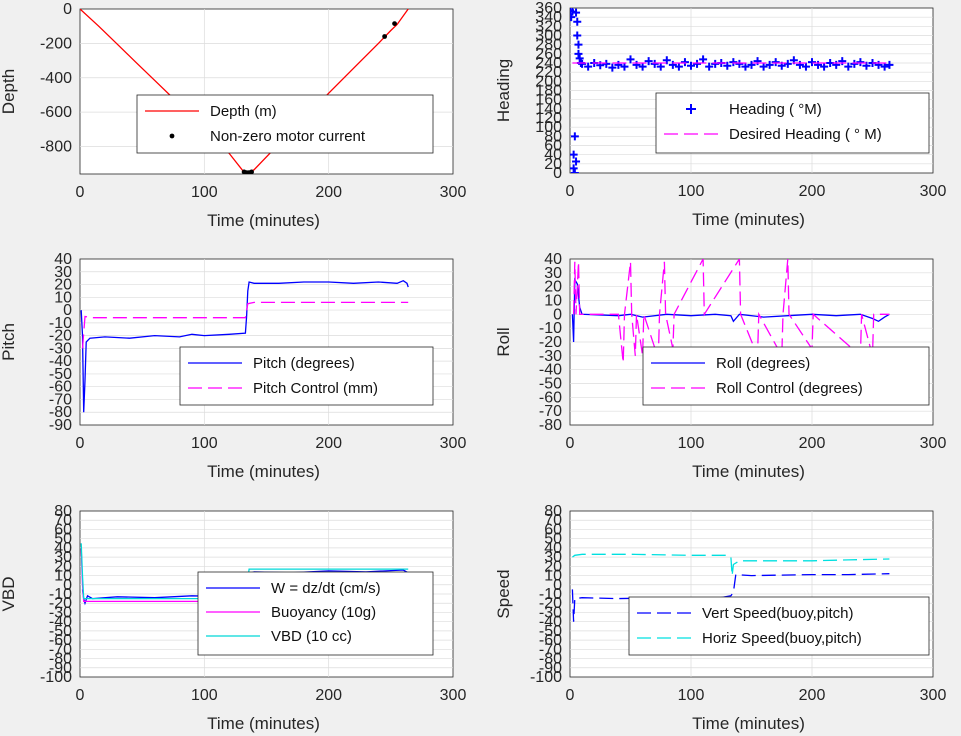 Image resolution: width=961 pixels, height=736 pixels. Describe the element at coordinates (553, 548) in the screenshot. I see `speed-ytick-14: 40` at that location.